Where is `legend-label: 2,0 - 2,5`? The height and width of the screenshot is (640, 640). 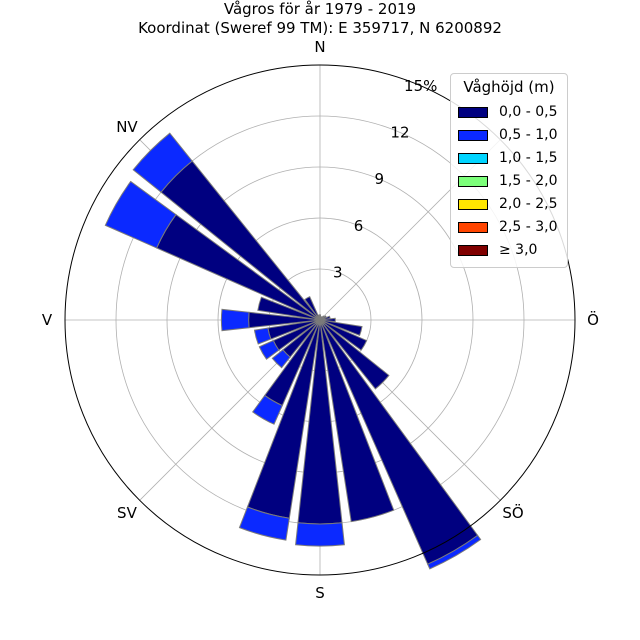 legend-label: 2,0 - 2,5 is located at coordinates (528, 204).